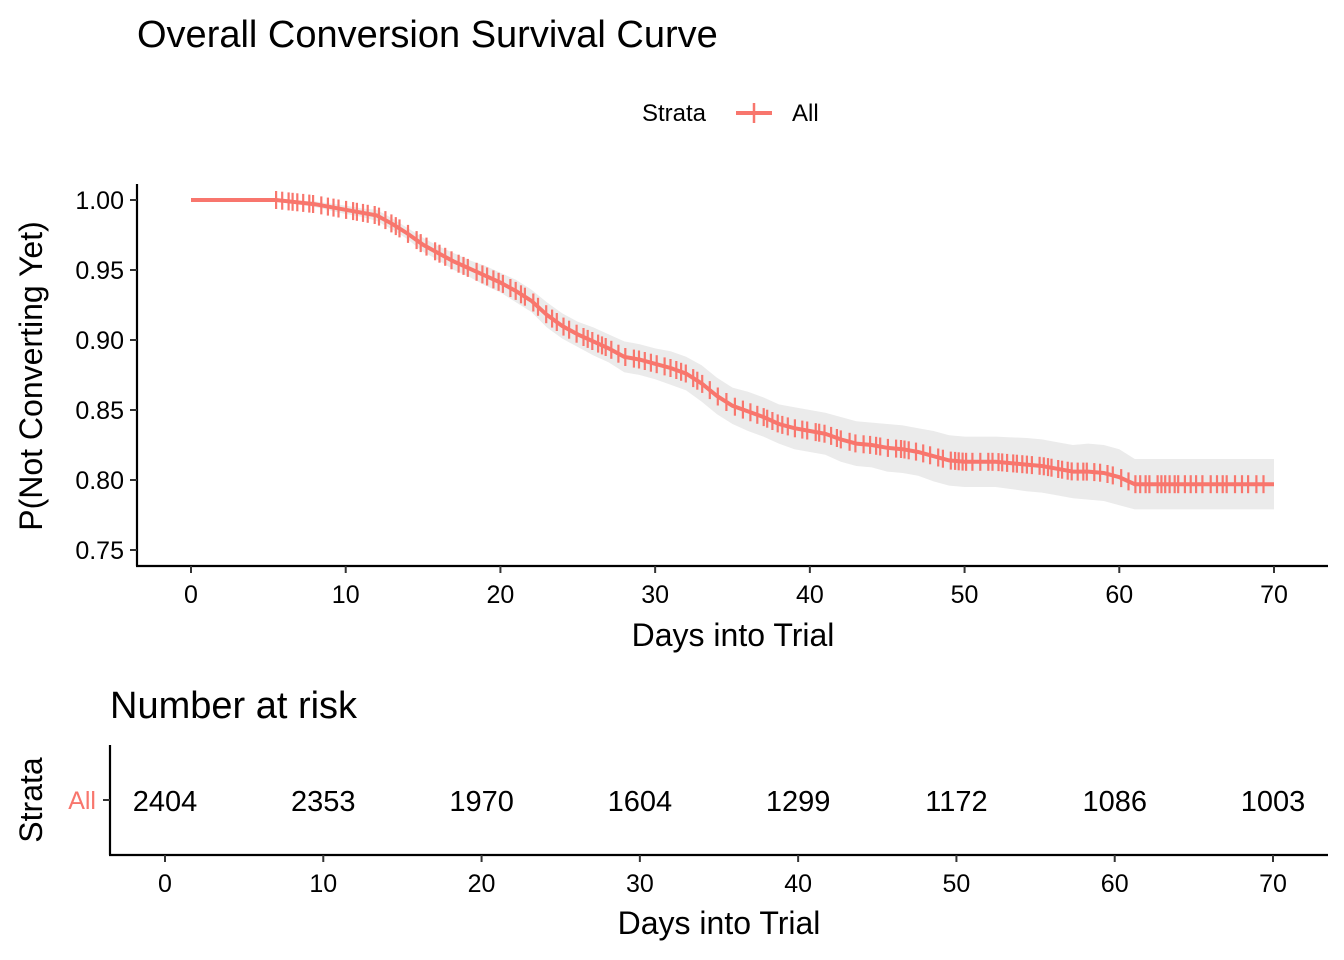 Image resolution: width=1344 pixels, height=960 pixels. Describe the element at coordinates (427, 35) in the screenshot. I see `chart-title: Overall Conversion Survival Curve` at that location.